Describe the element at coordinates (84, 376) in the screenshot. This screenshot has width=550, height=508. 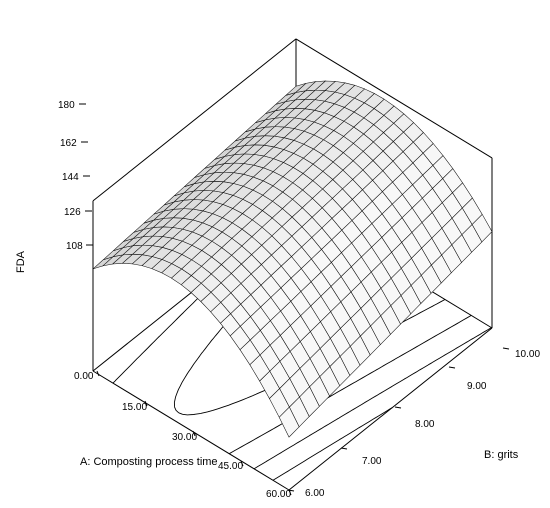
I see `x-tick-label: 0.00` at that location.